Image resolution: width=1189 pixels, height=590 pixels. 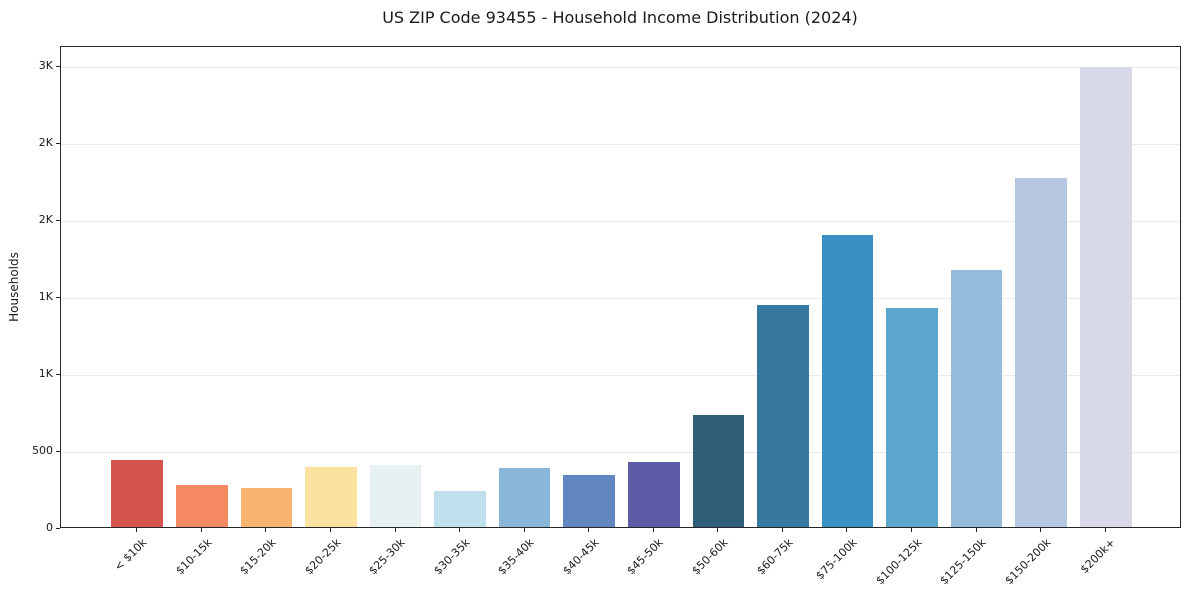 I want to click on bar-$75-100k, so click(x=847, y=381).